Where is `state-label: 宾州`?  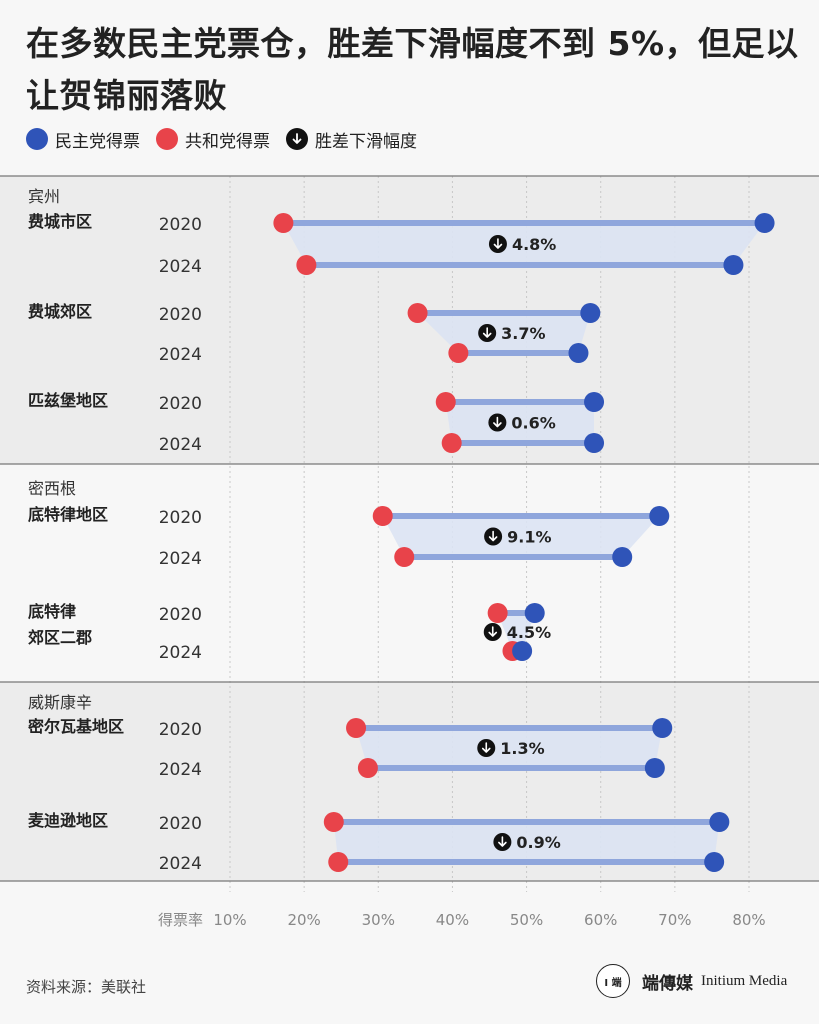
state-label: 宾州 is located at coordinates (44, 196).